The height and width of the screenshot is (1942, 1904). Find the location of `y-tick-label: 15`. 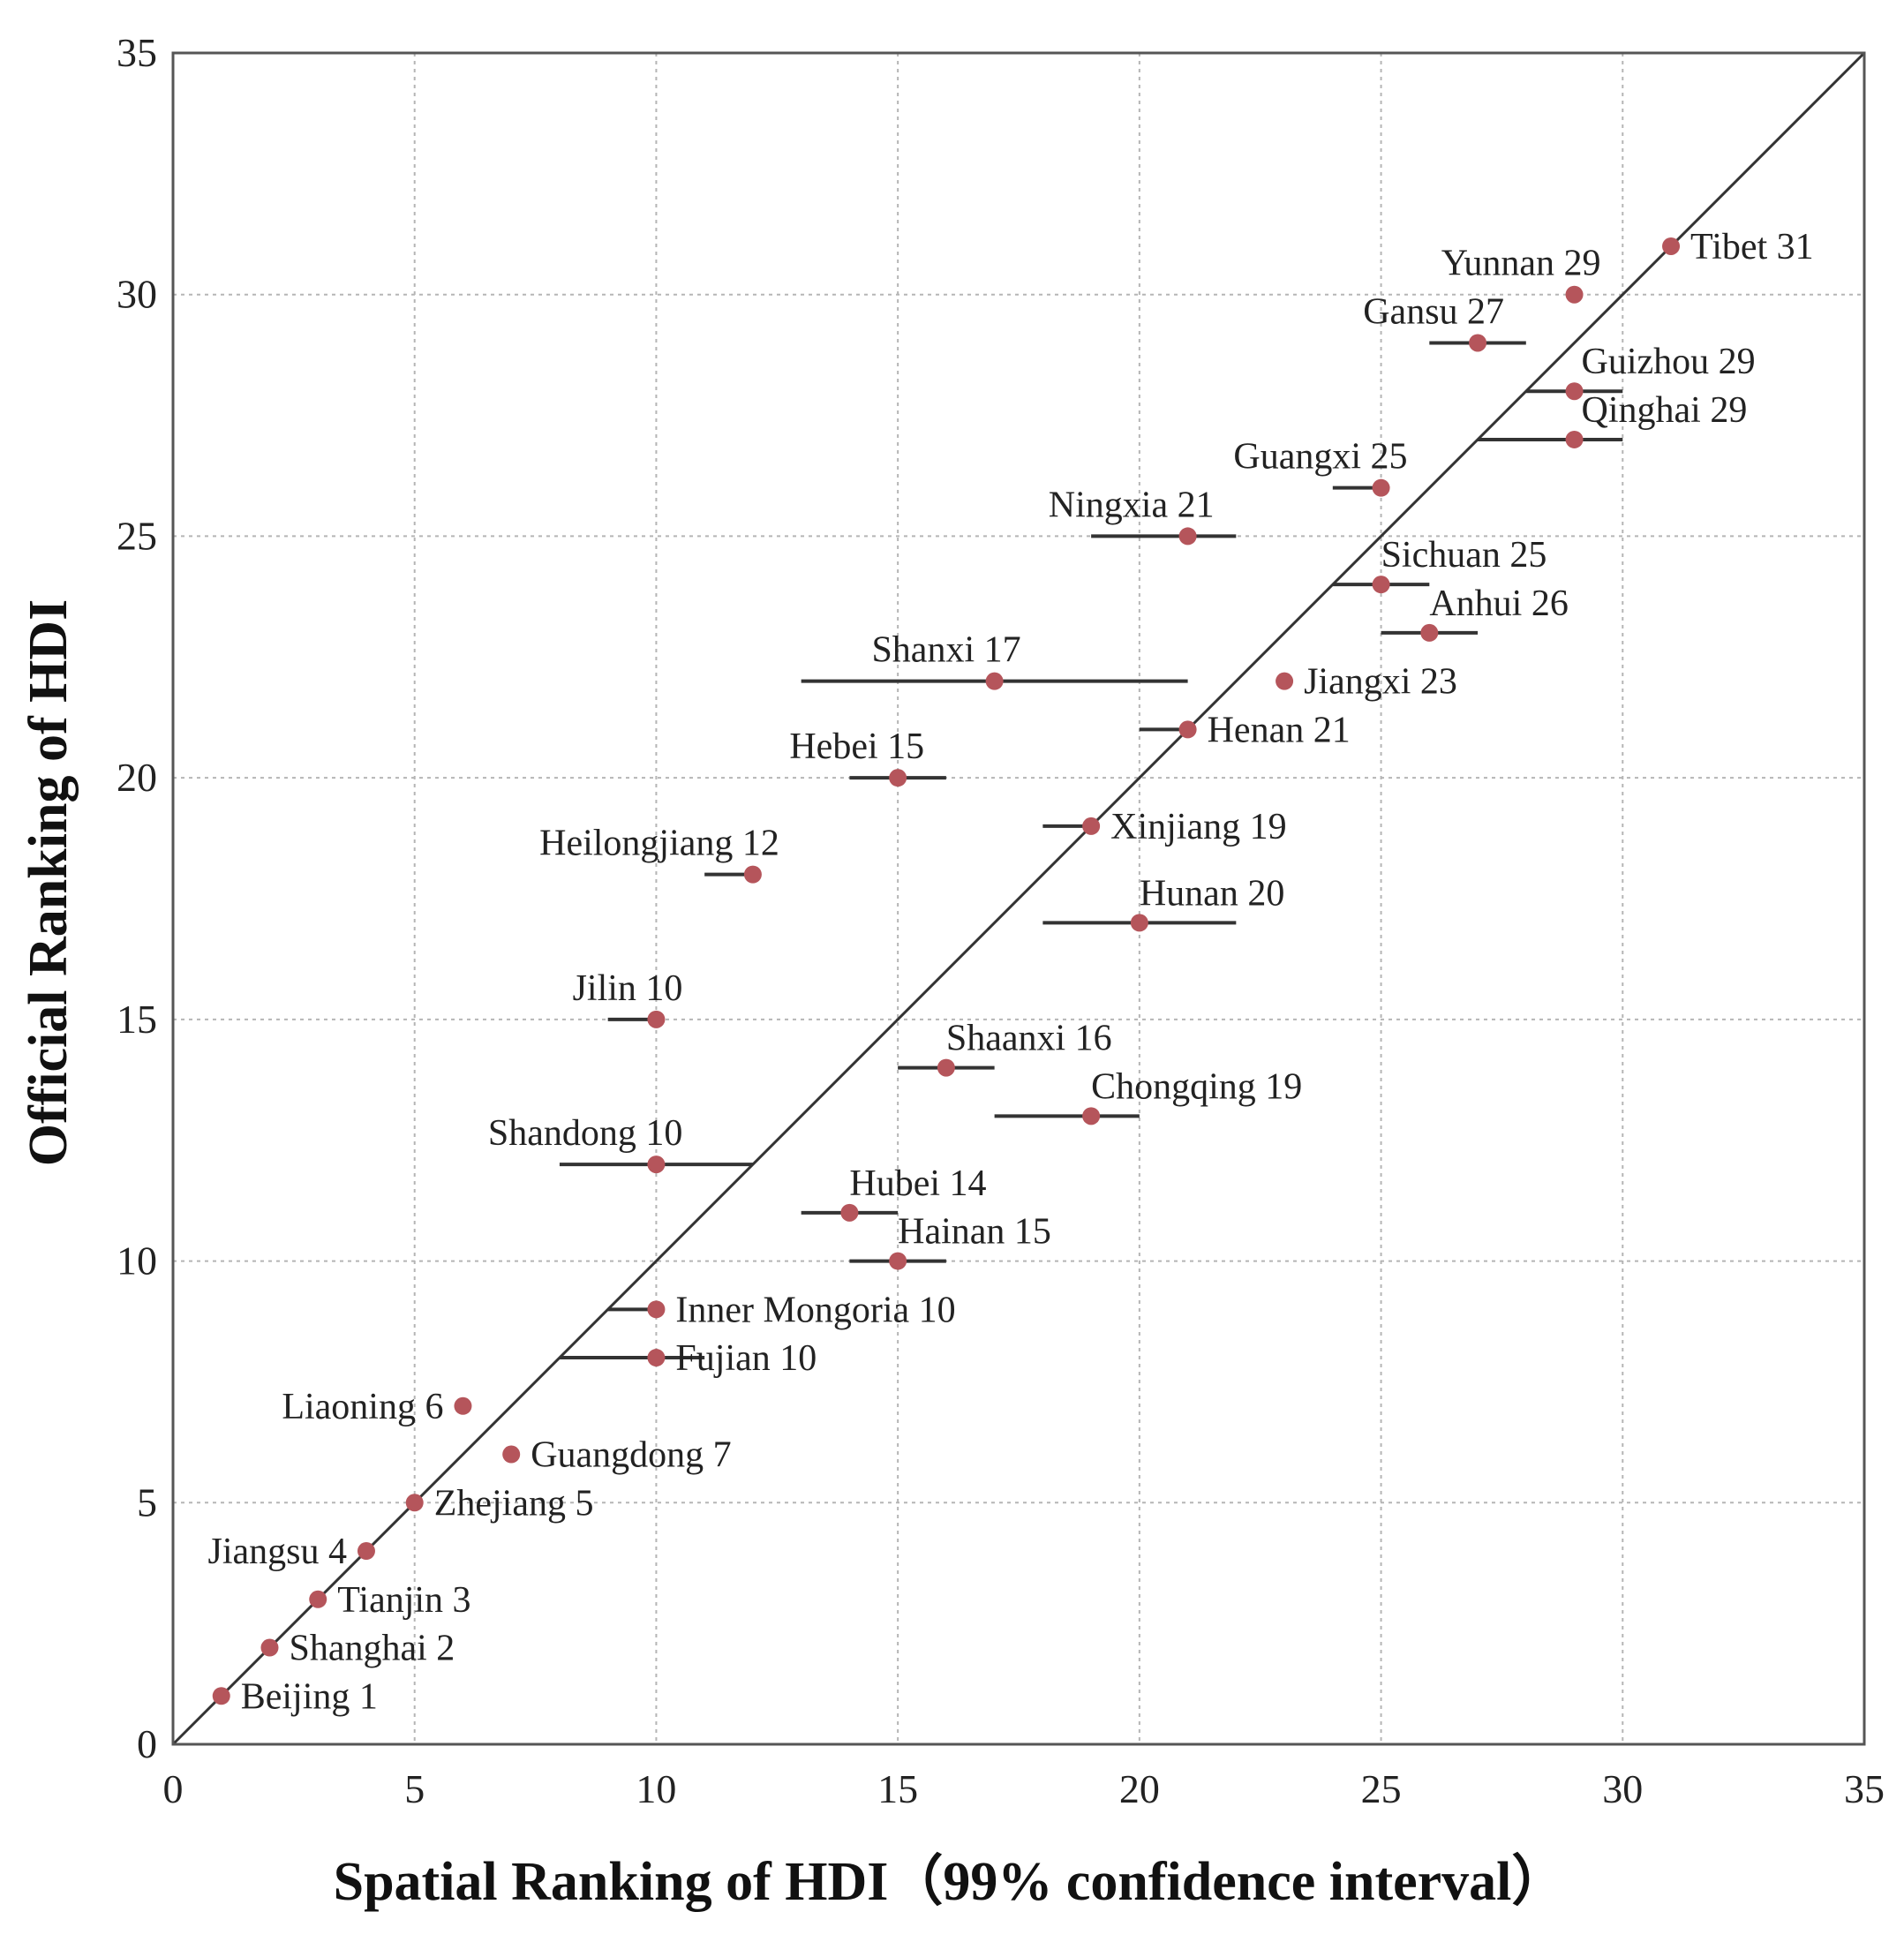

y-tick-label: 15 is located at coordinates (137, 1019).